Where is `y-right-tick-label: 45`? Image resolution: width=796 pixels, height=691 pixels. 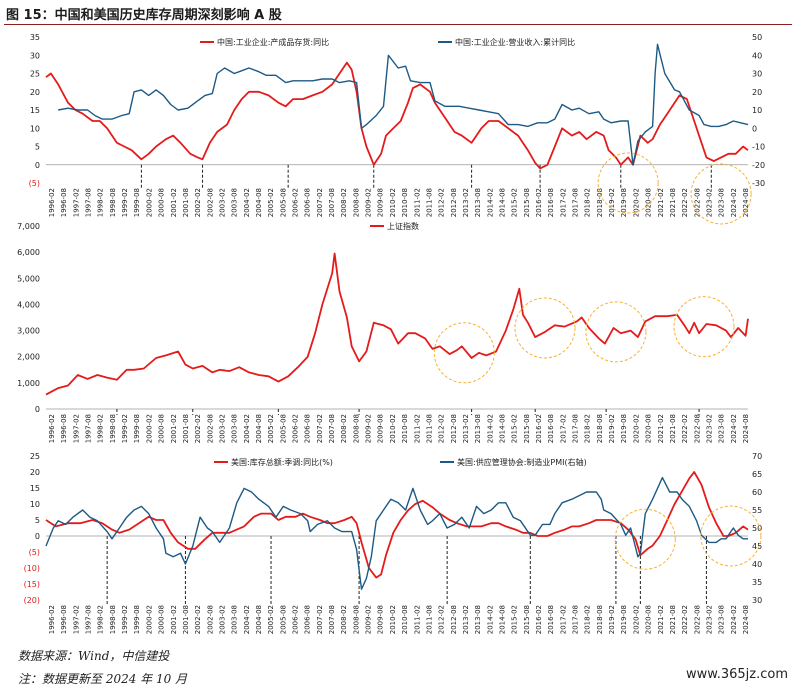 y-right-tick-label: 45 is located at coordinates (757, 546).